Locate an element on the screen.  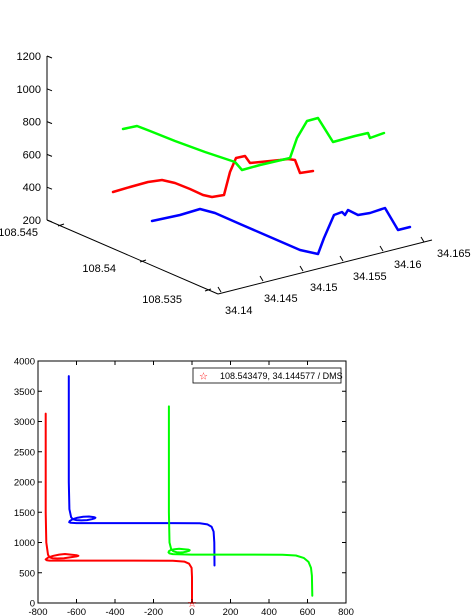
legend-box: ☆ 108.543479, 34.144577 / DMS is located at coordinates (267, 375).